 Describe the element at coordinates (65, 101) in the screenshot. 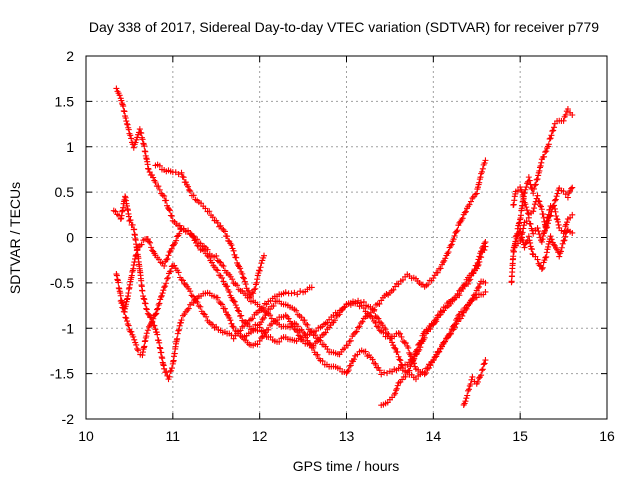

I see `y-tick-label: 1.5` at that location.